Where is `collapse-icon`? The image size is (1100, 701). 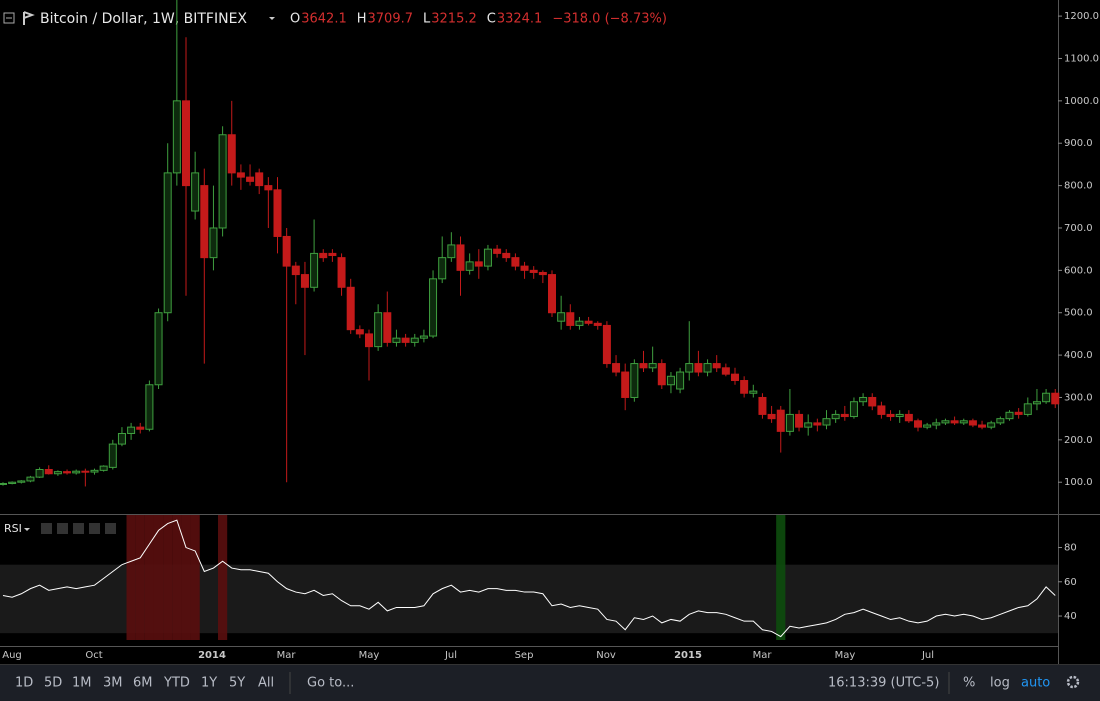 collapse-icon is located at coordinates (9, 18).